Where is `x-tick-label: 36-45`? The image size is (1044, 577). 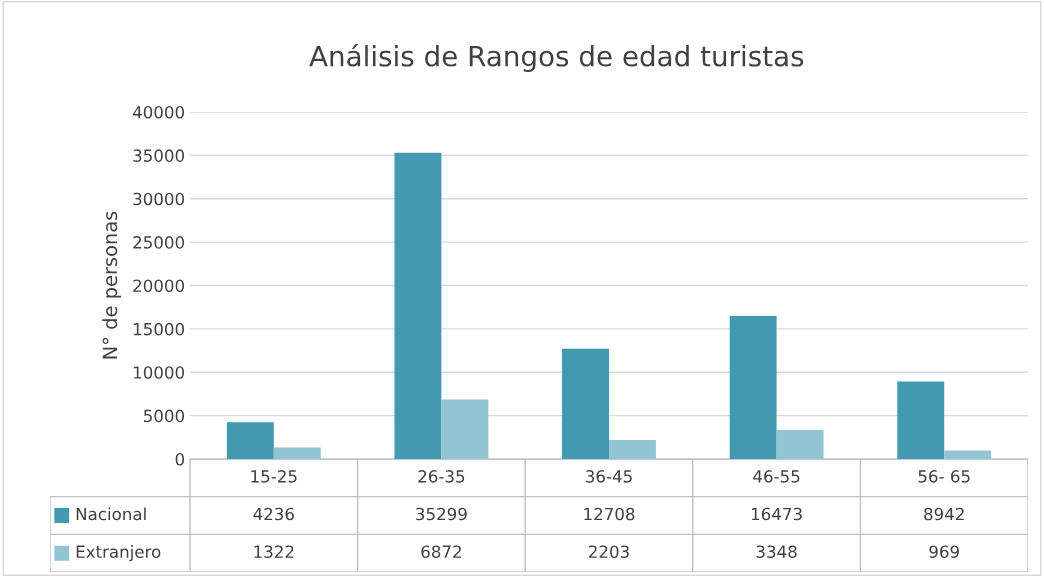 x-tick-label: 36-45 is located at coordinates (609, 476).